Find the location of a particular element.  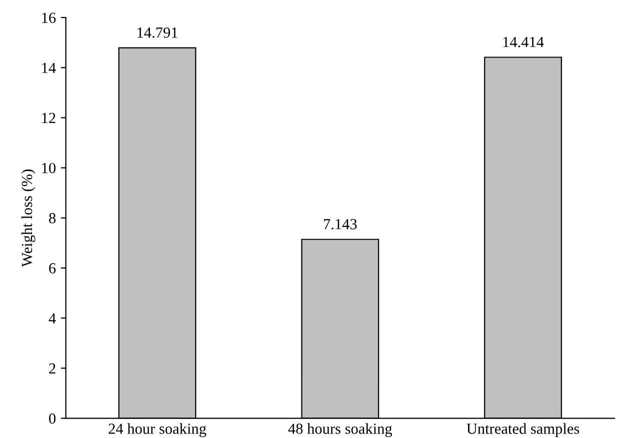

y-tick-label: 8 is located at coordinates (52, 218).